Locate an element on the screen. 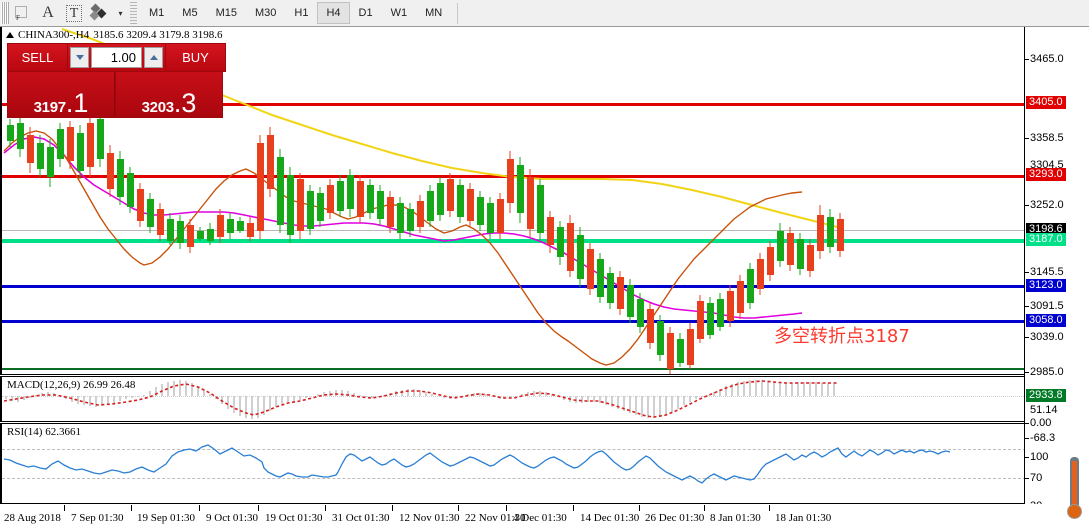  buy-button-label: BUY is located at coordinates (195, 57).